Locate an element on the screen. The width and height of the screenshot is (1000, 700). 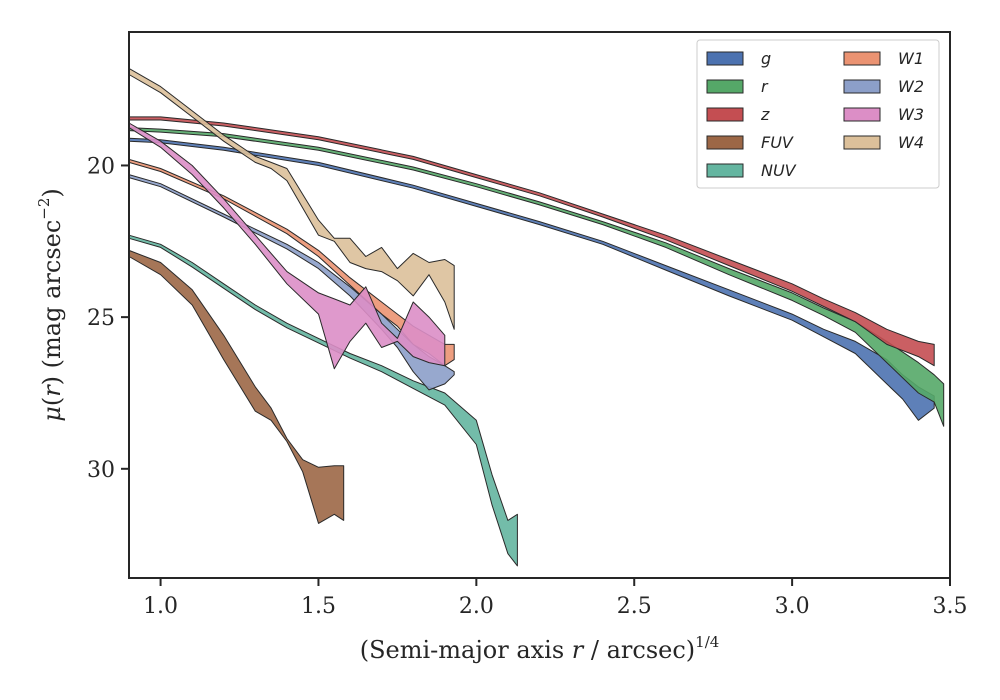
legend-label-z: z is located at coordinates (765, 114).